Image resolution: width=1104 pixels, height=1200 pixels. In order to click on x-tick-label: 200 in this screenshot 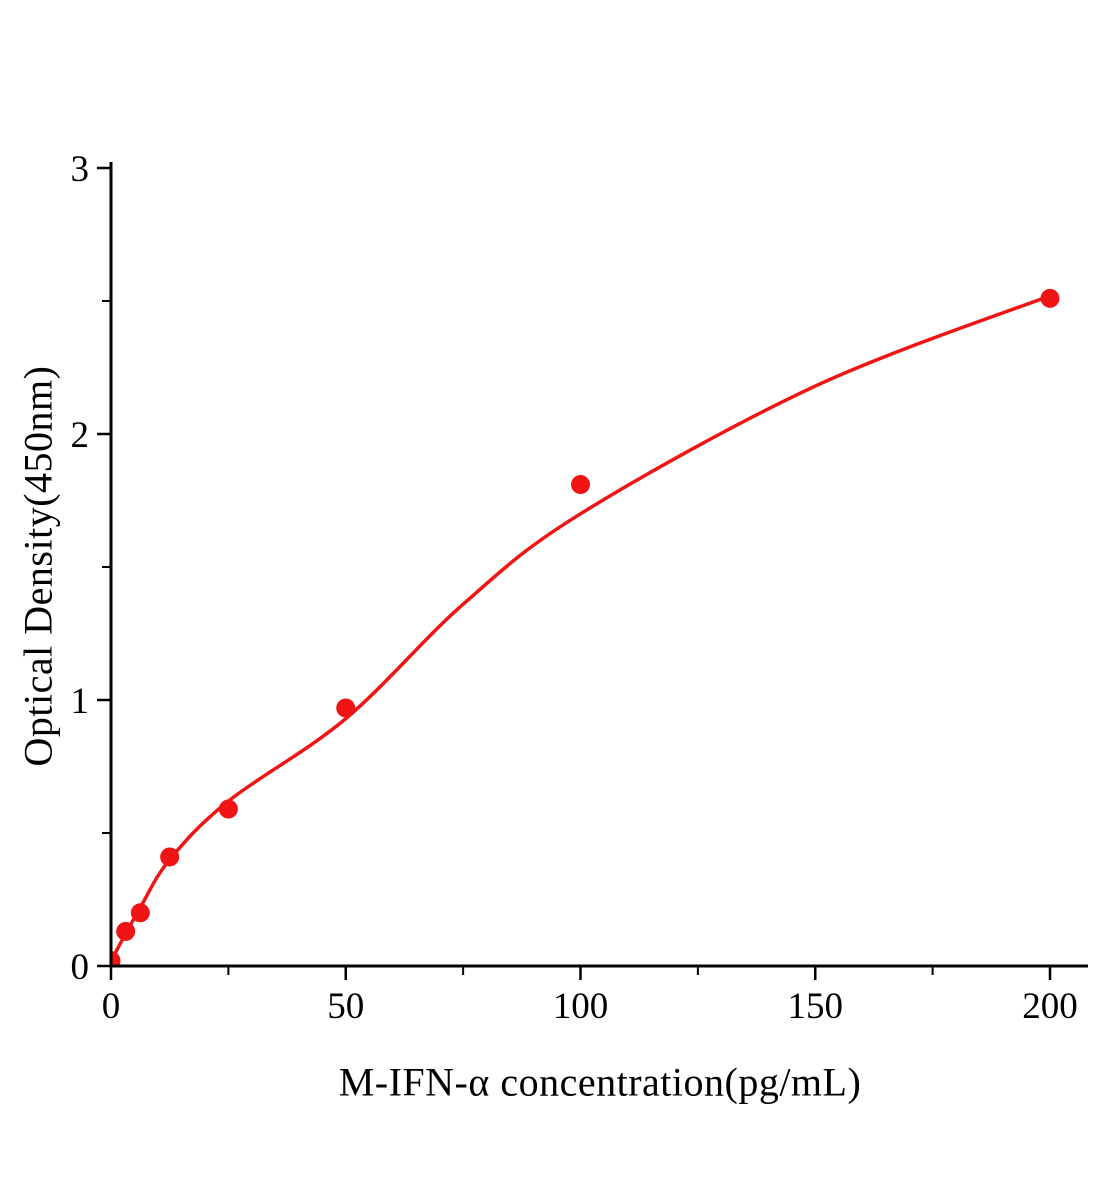, I will do `click(1050, 1006)`.